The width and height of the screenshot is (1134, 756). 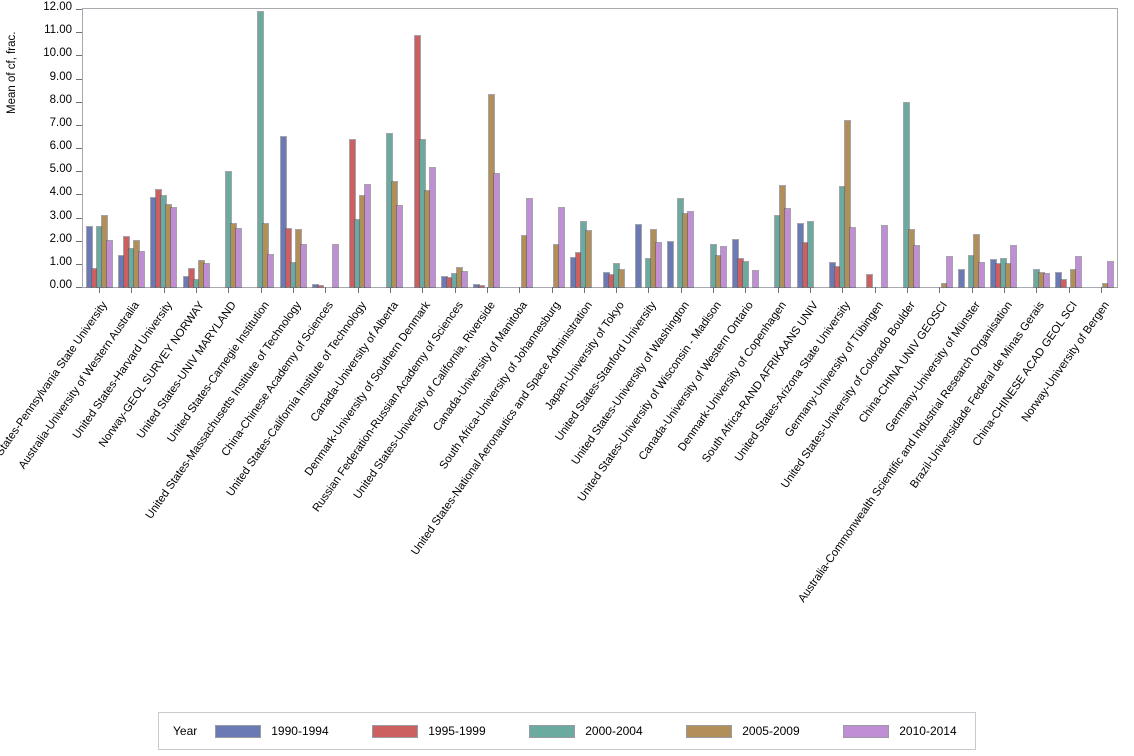 What do you see at coordinates (60, 146) in the screenshot?
I see `y-tick-label: 6.00` at bounding box center [60, 146].